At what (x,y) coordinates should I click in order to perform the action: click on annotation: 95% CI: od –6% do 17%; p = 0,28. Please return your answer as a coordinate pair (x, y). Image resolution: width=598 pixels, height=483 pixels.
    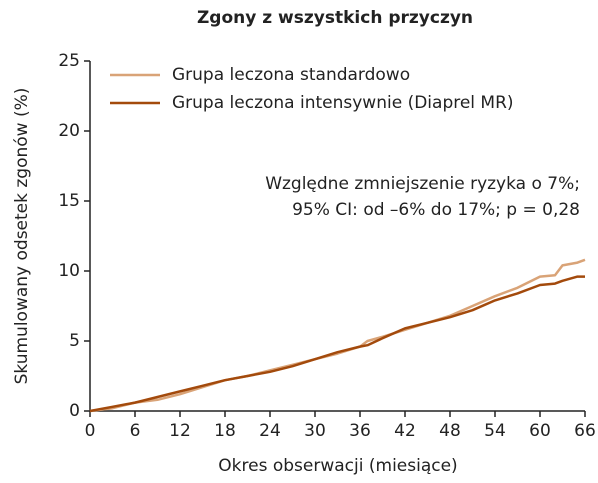
    Looking at the image, I should click on (436, 210).